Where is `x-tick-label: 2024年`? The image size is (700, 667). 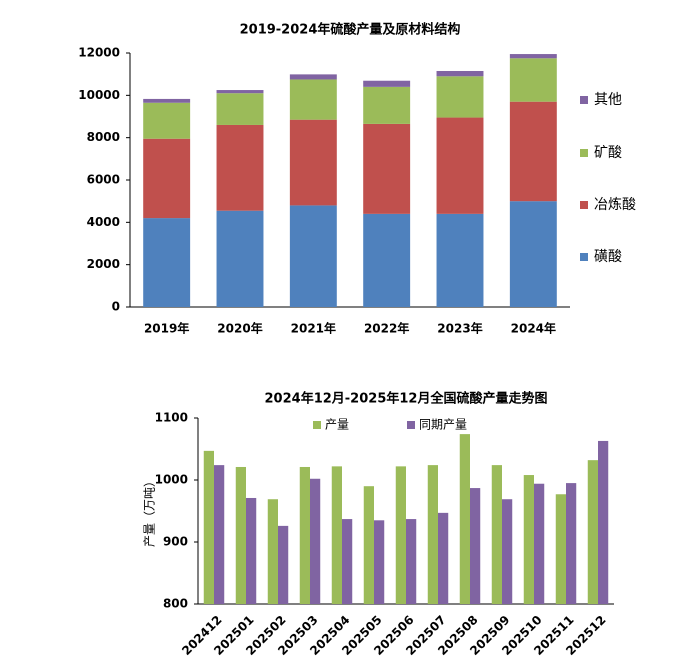 x-tick-label: 2024年 is located at coordinates (533, 328).